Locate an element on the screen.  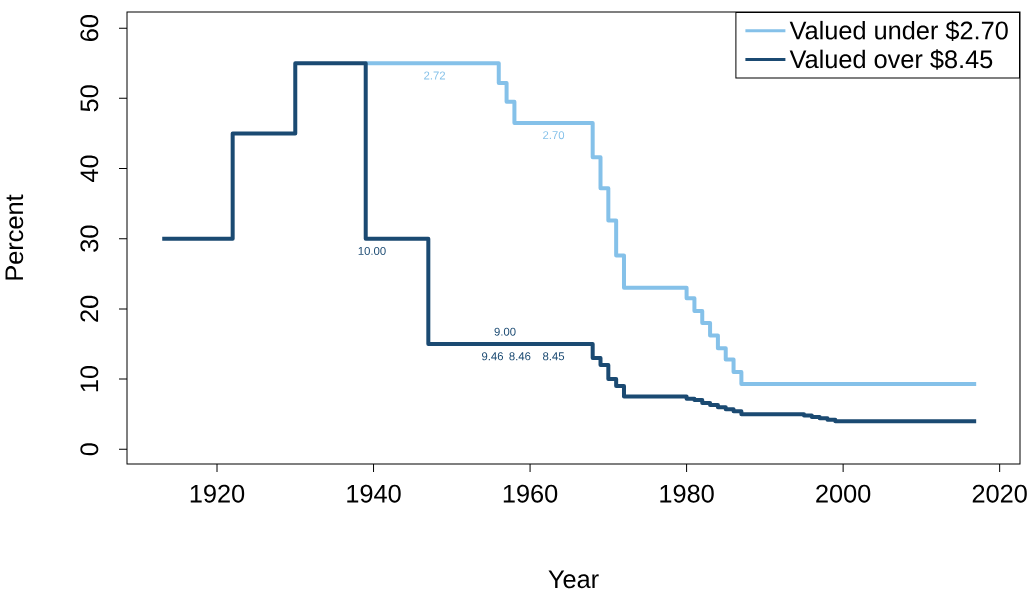
y-tick-label: 60 is located at coordinates (89, 28).